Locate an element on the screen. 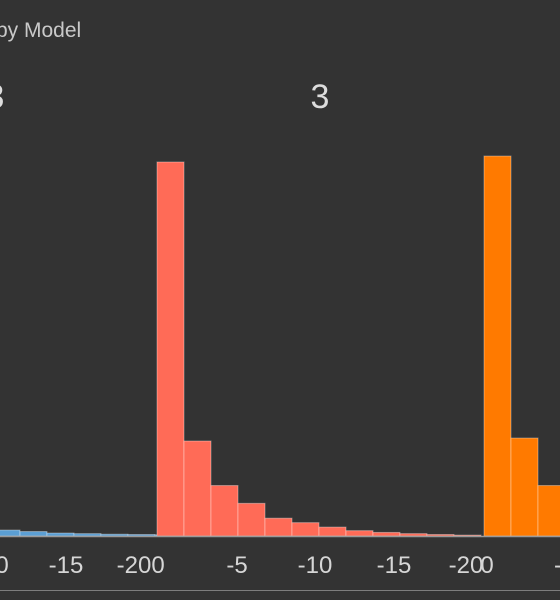 Image resolution: width=560 pixels, height=600 pixels. panel-2: 30- is located at coordinates (520, 367).